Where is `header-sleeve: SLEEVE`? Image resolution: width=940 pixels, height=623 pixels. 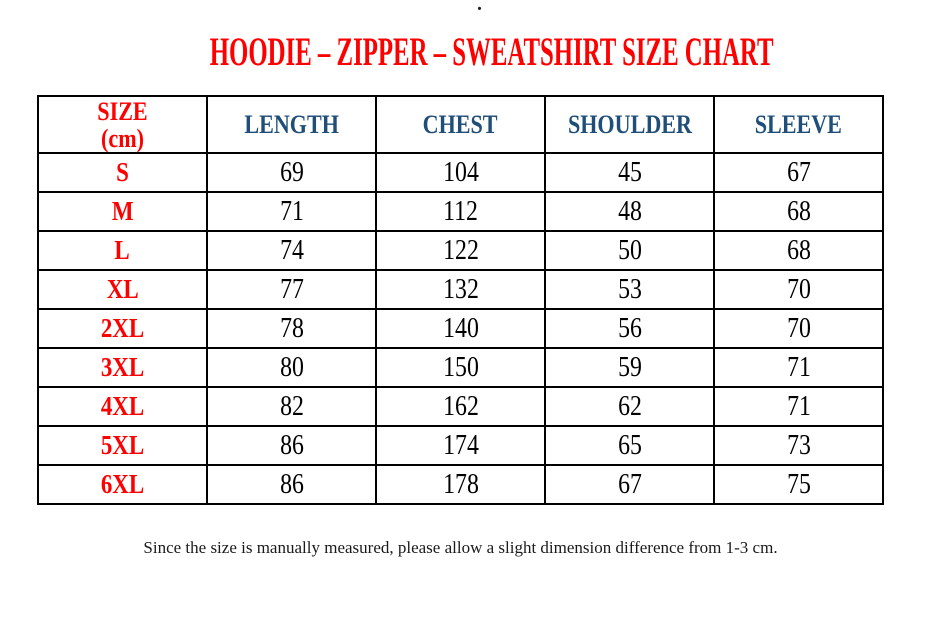
header-sleeve: SLEEVE is located at coordinates (798, 124).